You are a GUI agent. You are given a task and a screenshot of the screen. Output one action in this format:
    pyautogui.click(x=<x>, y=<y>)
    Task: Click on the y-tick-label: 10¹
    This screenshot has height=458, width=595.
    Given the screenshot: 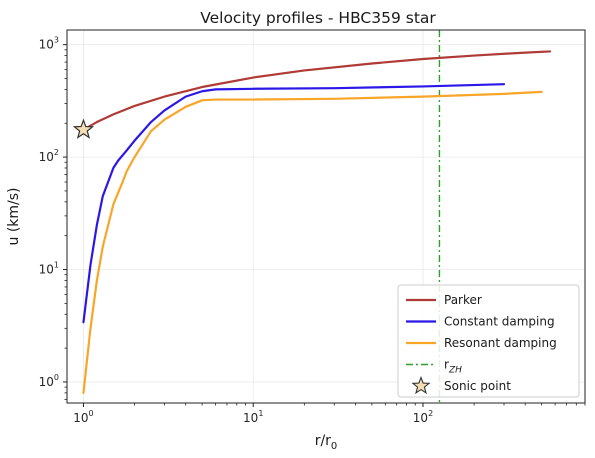 What is the action you would take?
    pyautogui.click(x=49, y=269)
    